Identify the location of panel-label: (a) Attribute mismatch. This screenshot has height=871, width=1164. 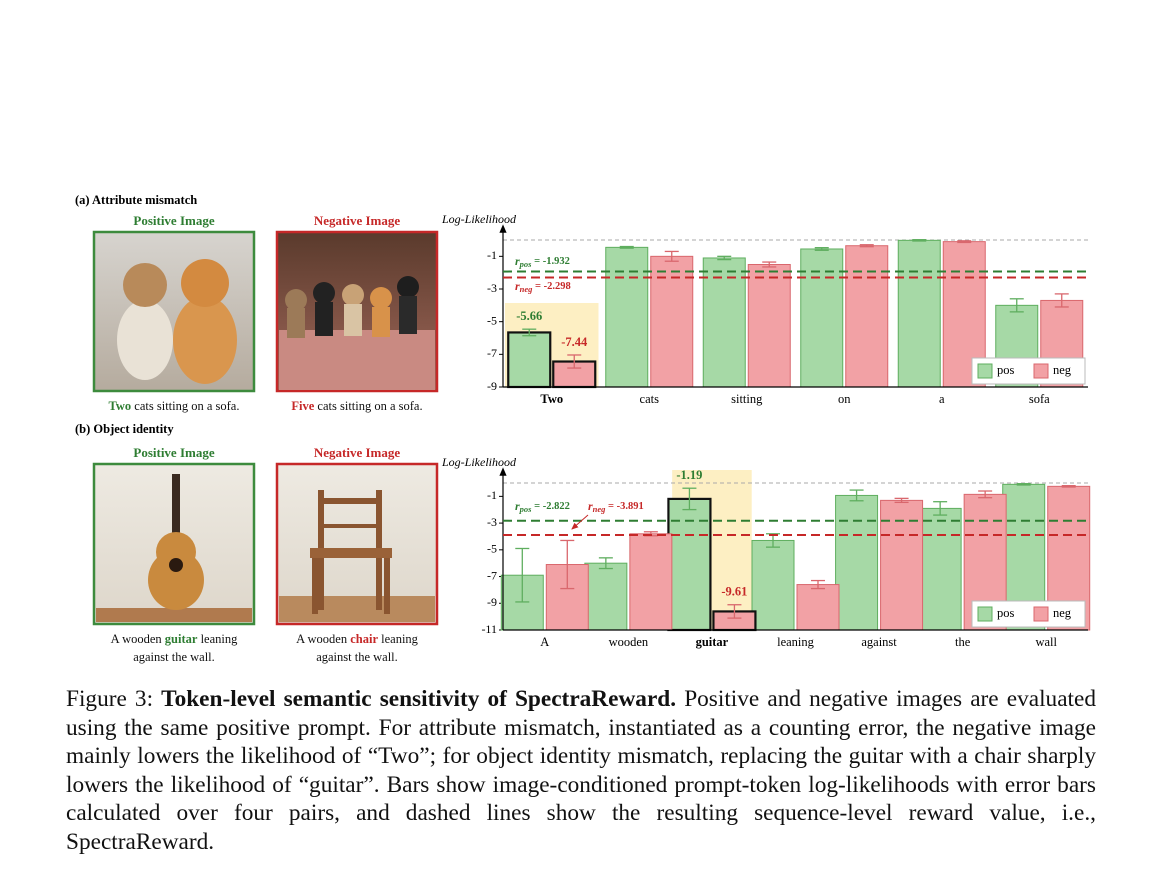
(136, 200).